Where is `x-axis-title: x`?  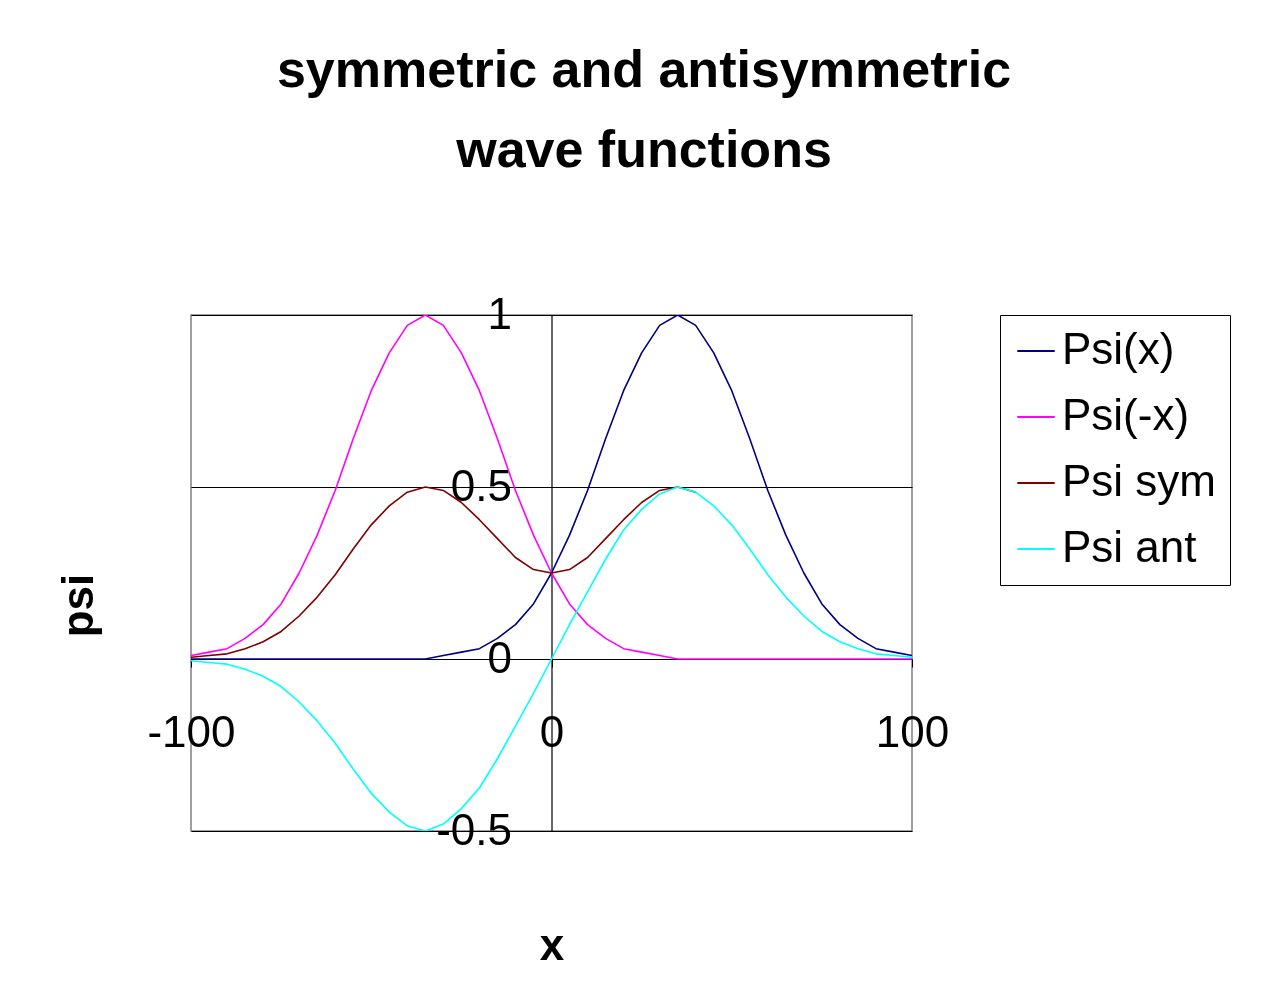 x-axis-title: x is located at coordinates (552, 944).